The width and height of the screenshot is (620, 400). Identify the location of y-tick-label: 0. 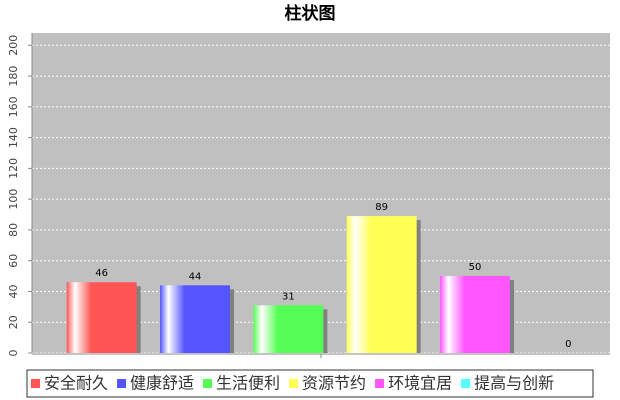
(13, 353).